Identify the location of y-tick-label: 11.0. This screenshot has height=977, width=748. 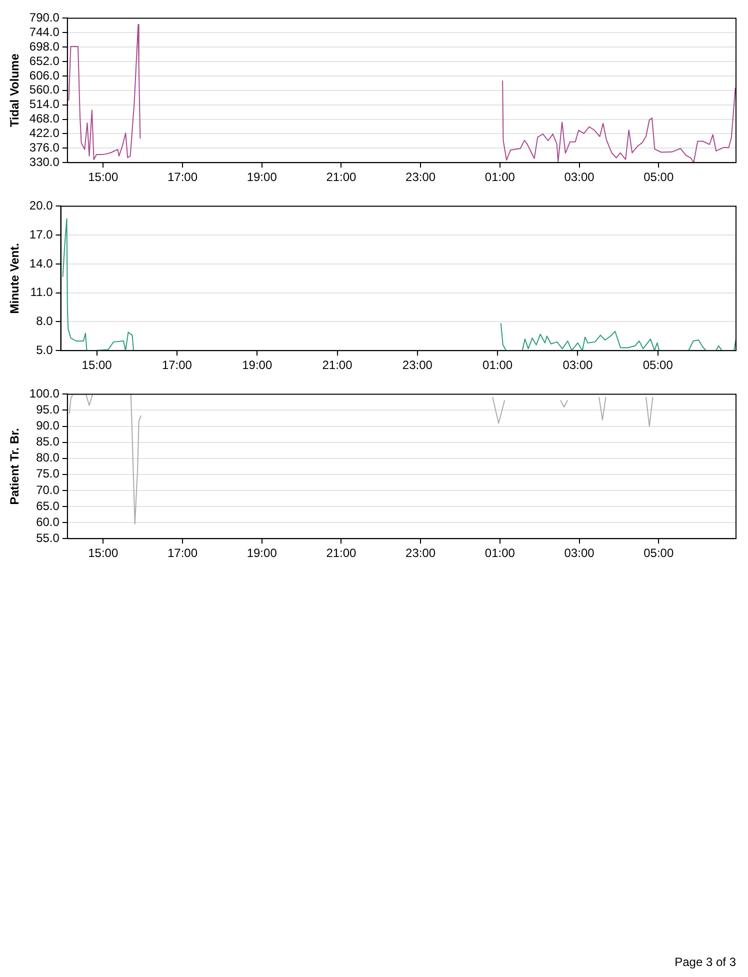
(42, 292).